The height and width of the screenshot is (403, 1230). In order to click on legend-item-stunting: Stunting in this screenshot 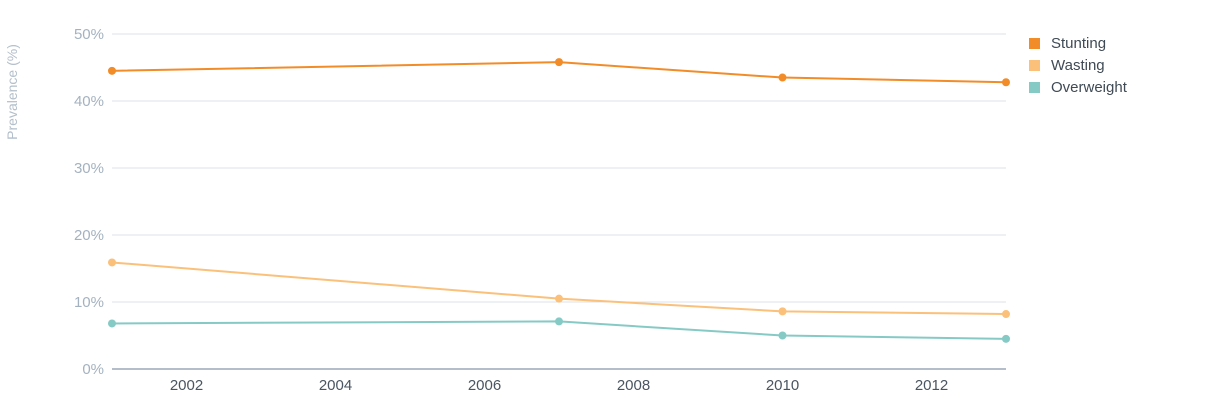, I will do `click(1067, 43)`.